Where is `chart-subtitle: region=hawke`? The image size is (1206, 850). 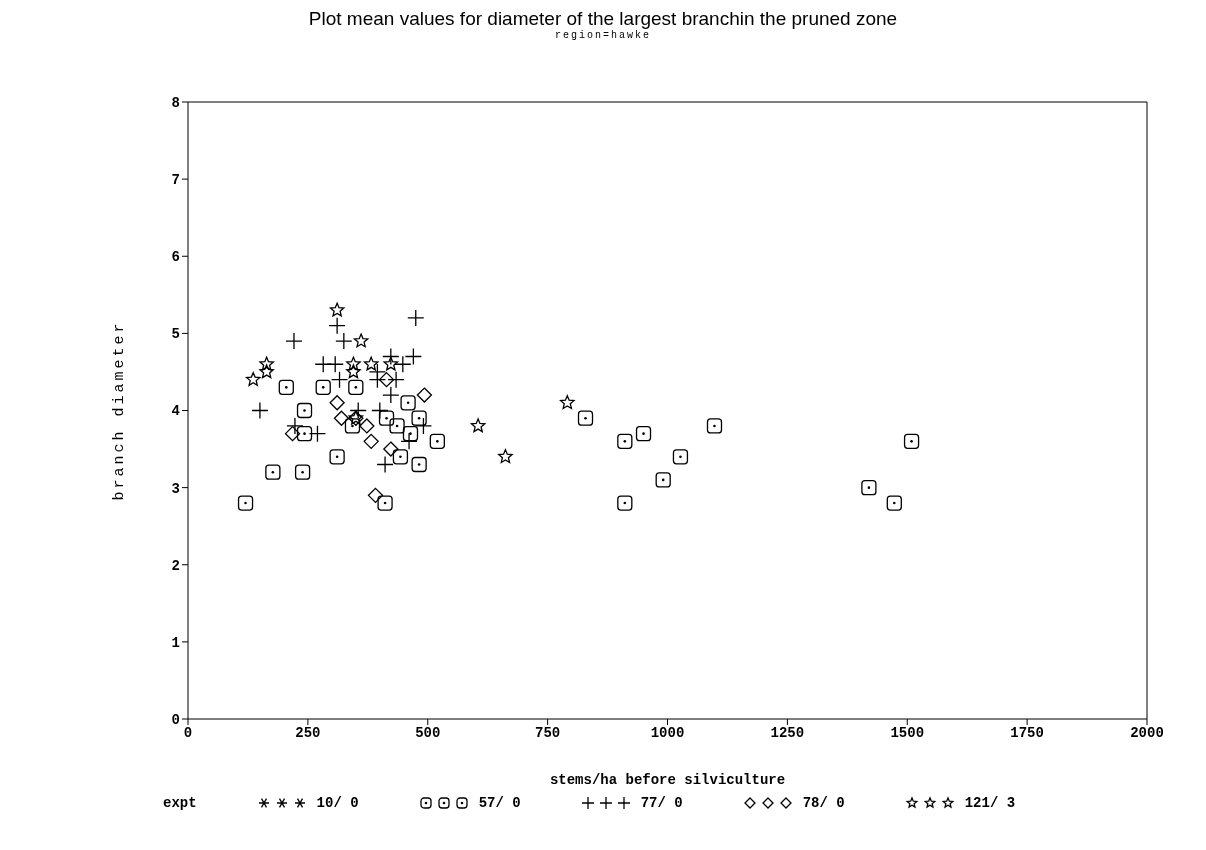
chart-subtitle: region=hawke is located at coordinates (602, 35).